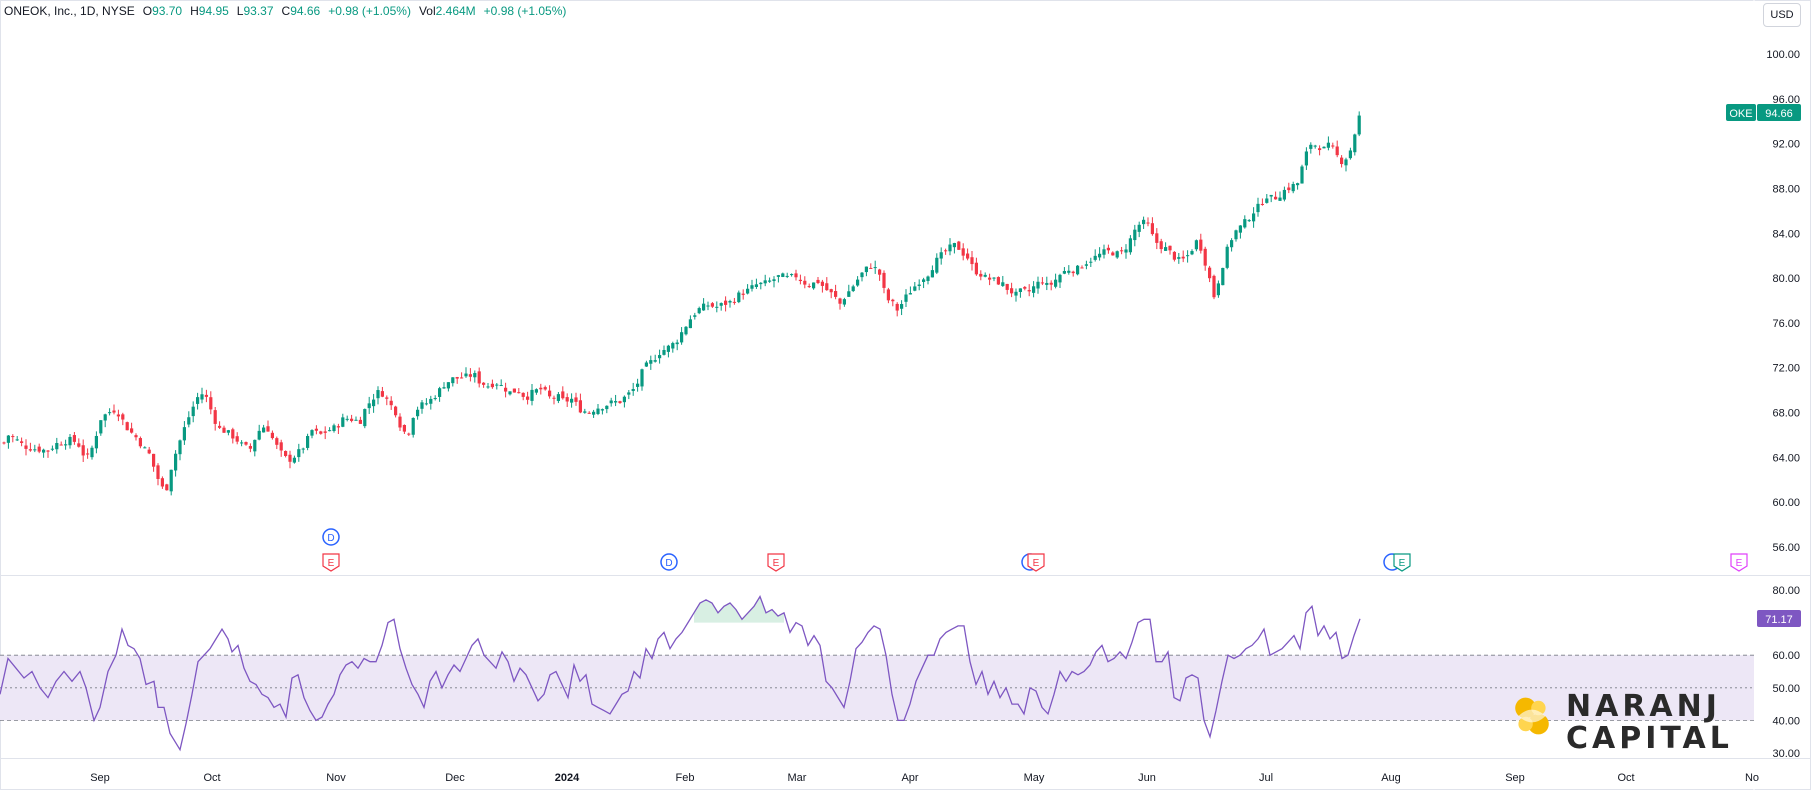 The width and height of the screenshot is (1811, 790). Describe the element at coordinates (1786, 189) in the screenshot. I see `price-tick-label: 88.00` at that location.